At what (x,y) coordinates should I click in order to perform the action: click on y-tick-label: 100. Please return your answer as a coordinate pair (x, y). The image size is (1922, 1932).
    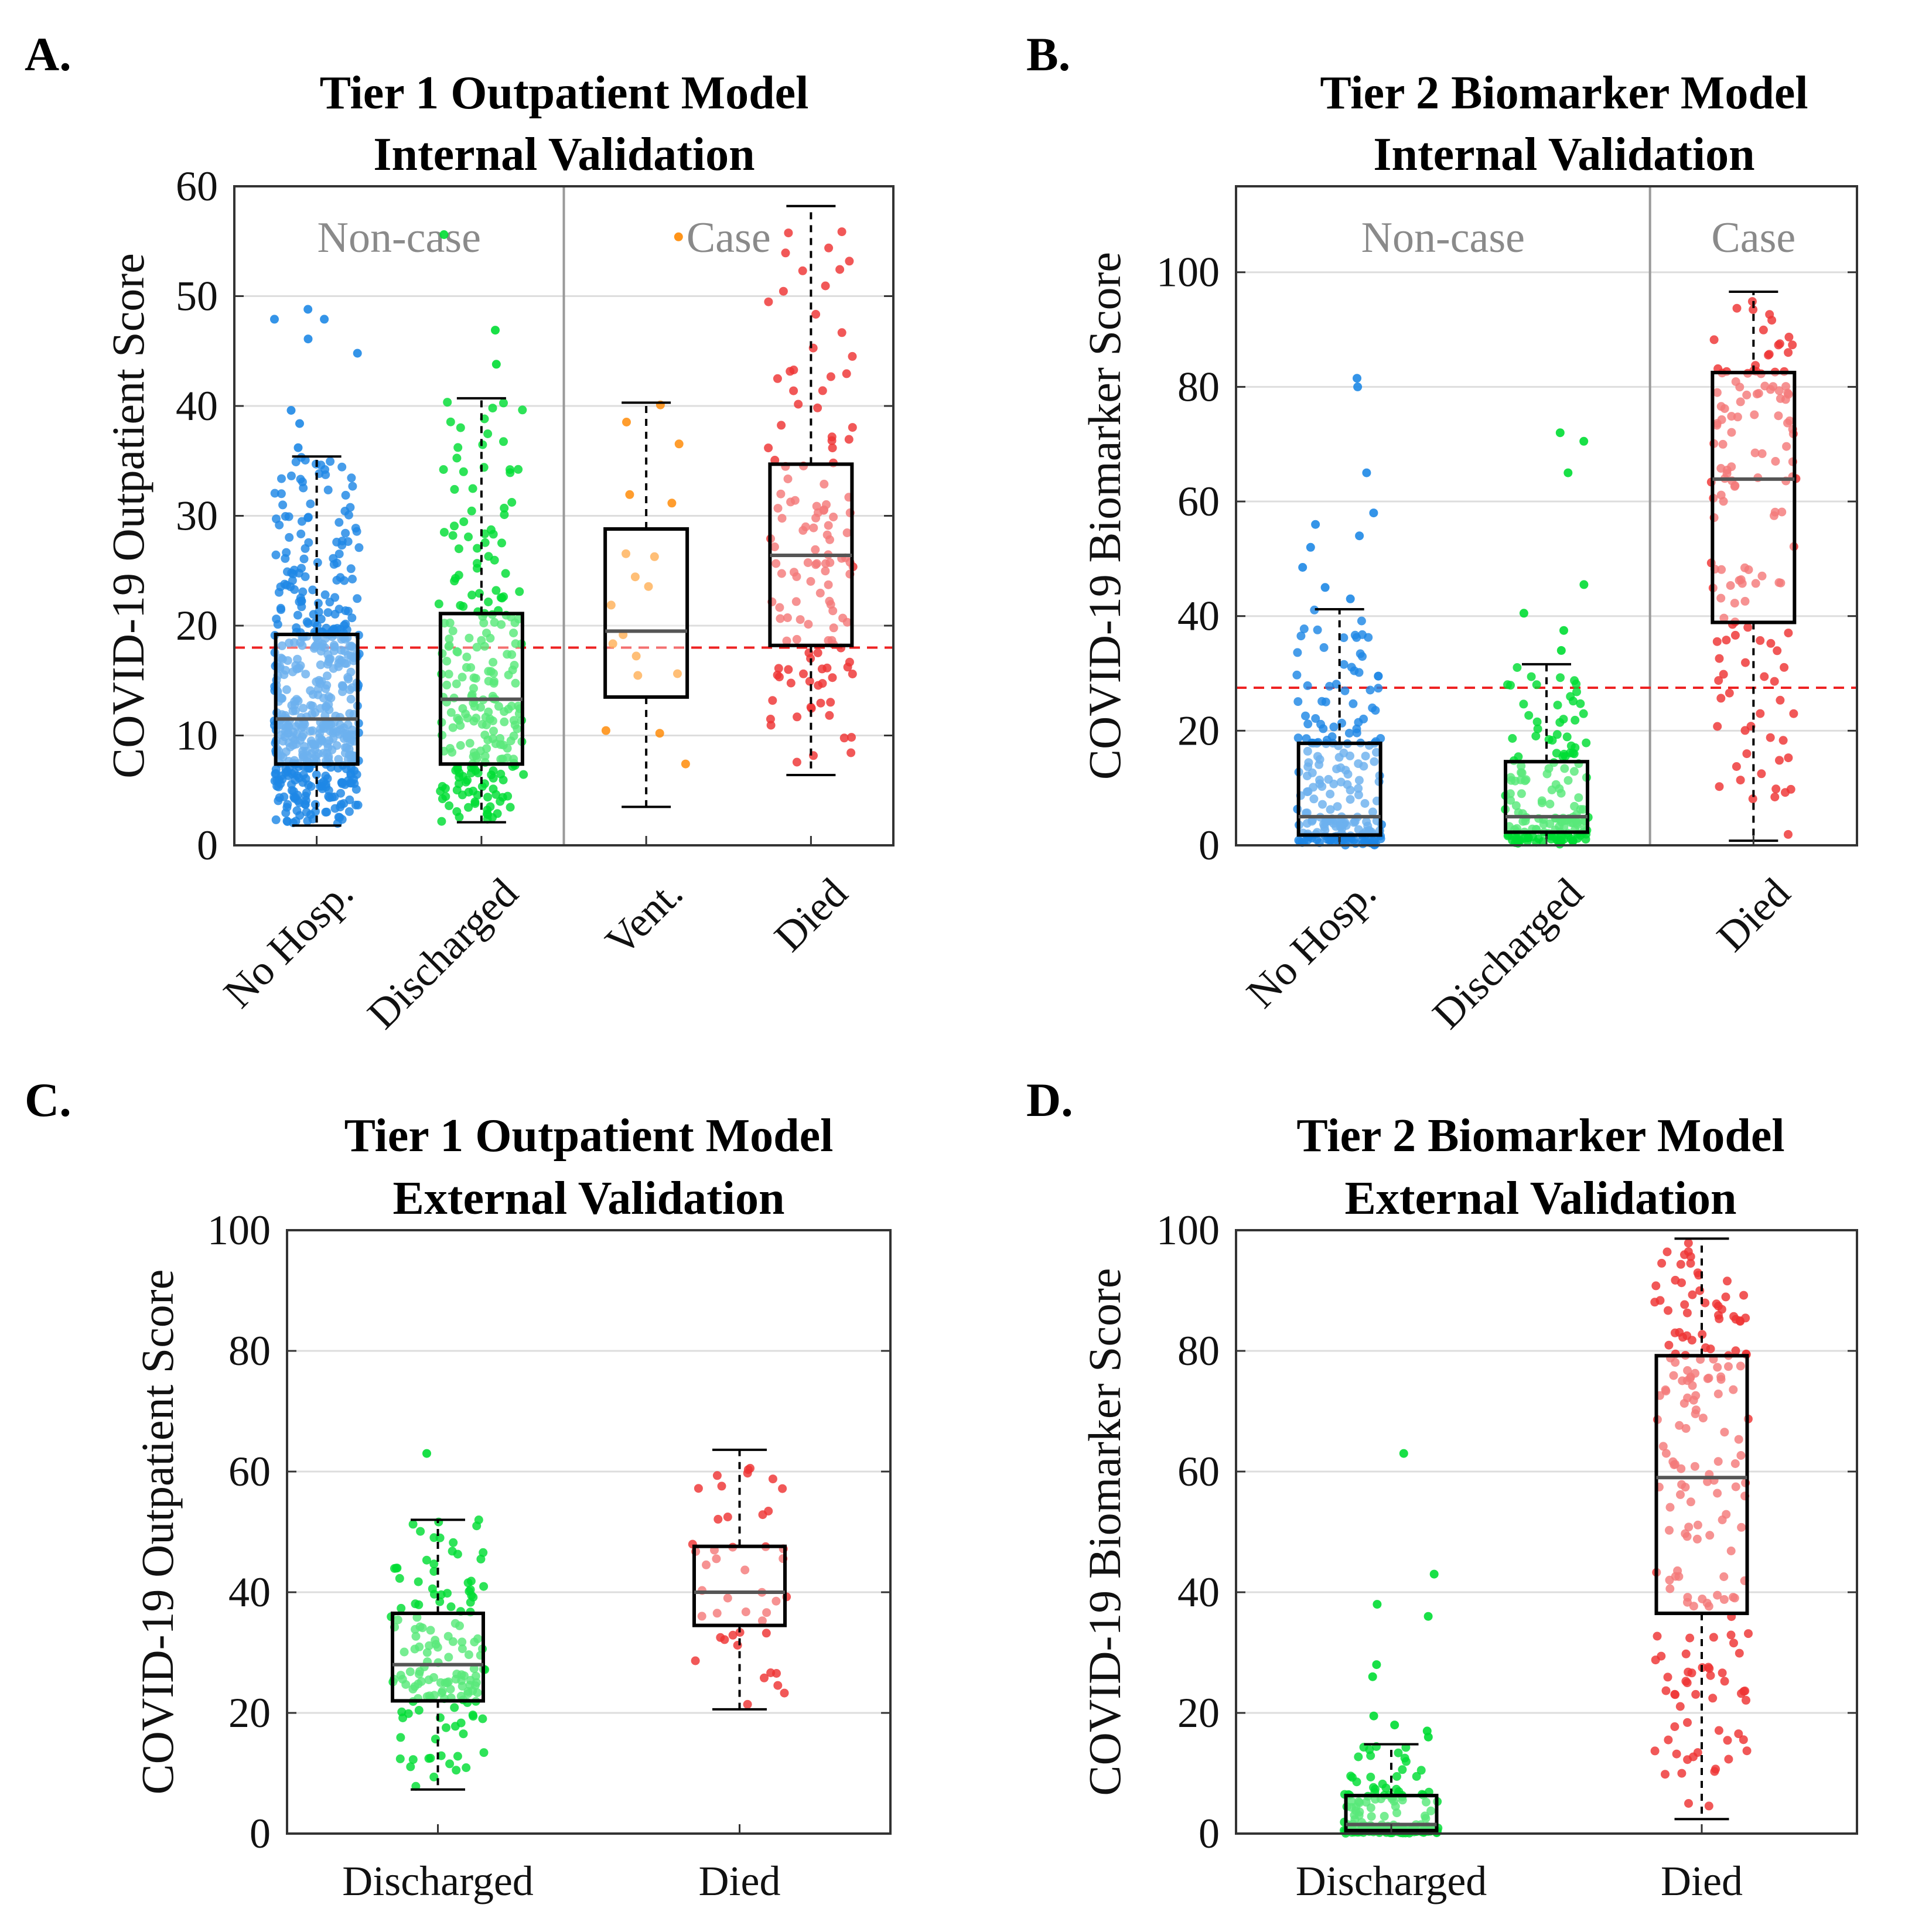
    Looking at the image, I should click on (1188, 272).